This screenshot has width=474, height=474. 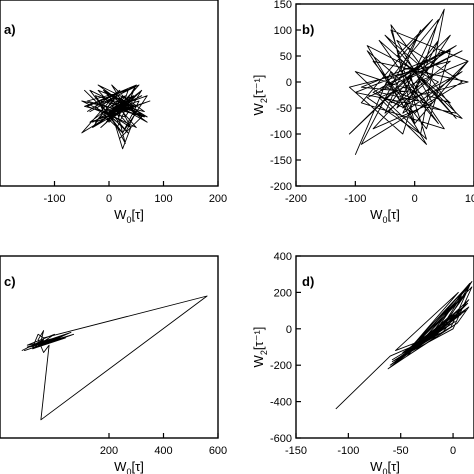 I want to click on y-tick-label: -100, so click(x=281, y=135).